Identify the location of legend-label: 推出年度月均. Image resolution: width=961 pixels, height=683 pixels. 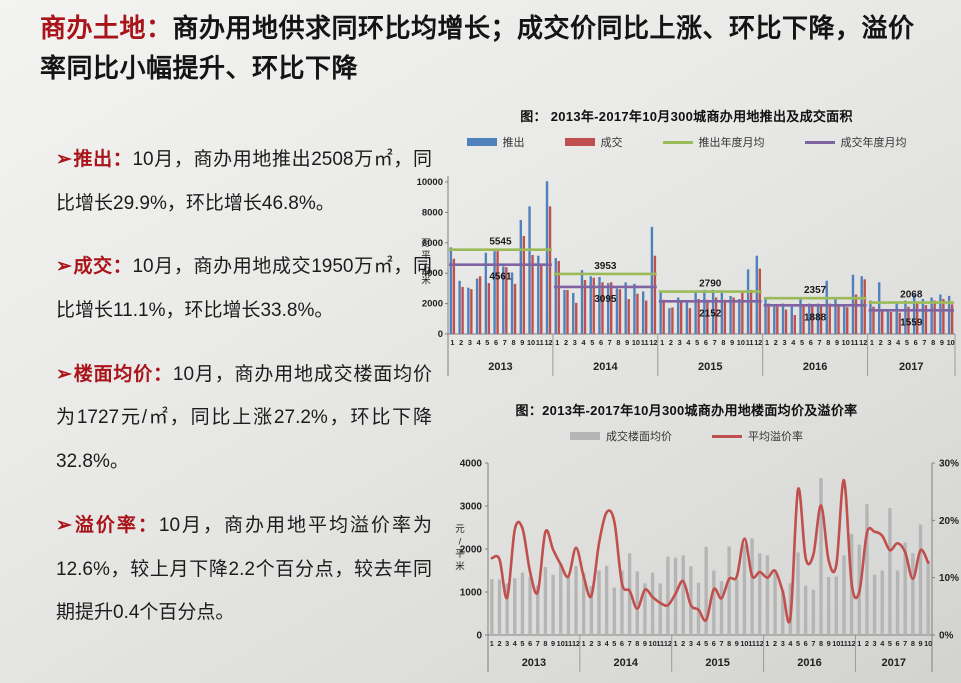
(731, 143).